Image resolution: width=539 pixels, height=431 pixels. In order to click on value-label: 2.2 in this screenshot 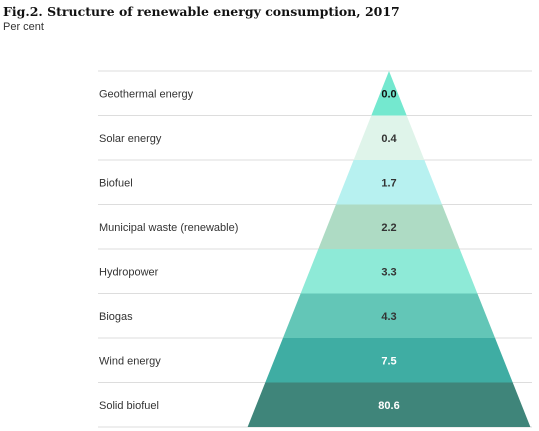, I will do `click(388, 228)`.